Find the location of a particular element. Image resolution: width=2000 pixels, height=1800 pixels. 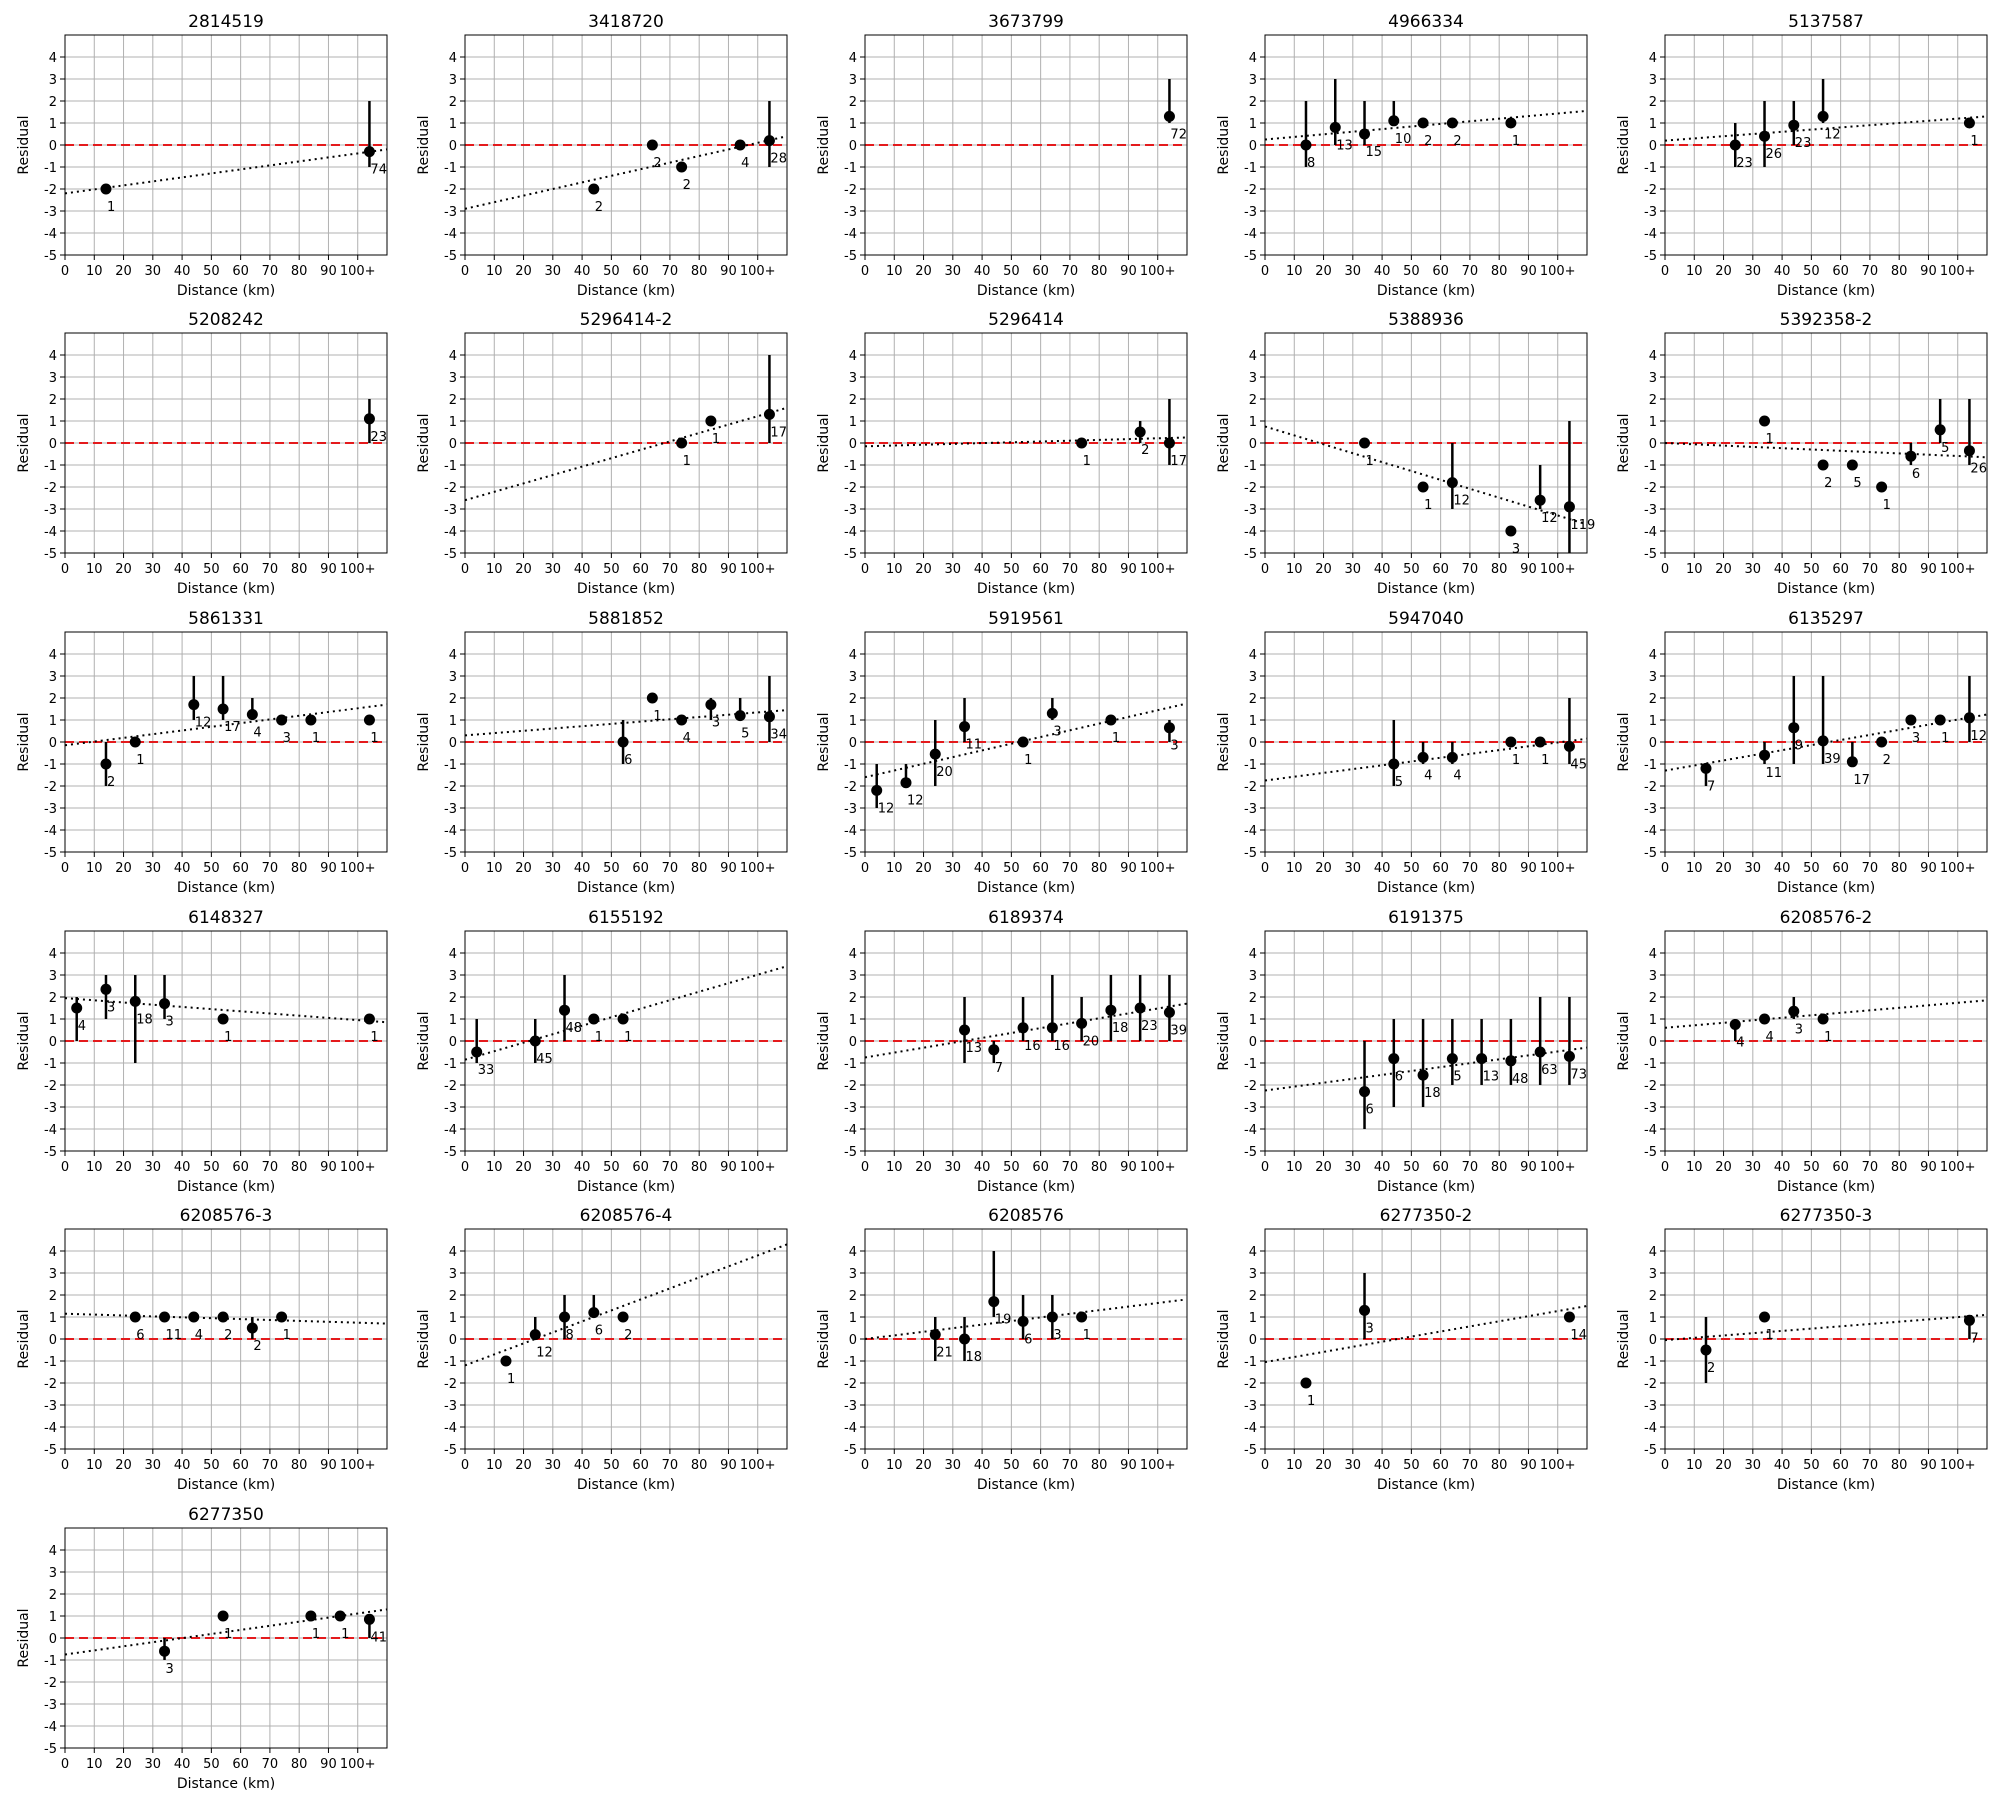

subplot-title: 6155192 is located at coordinates (626, 918).